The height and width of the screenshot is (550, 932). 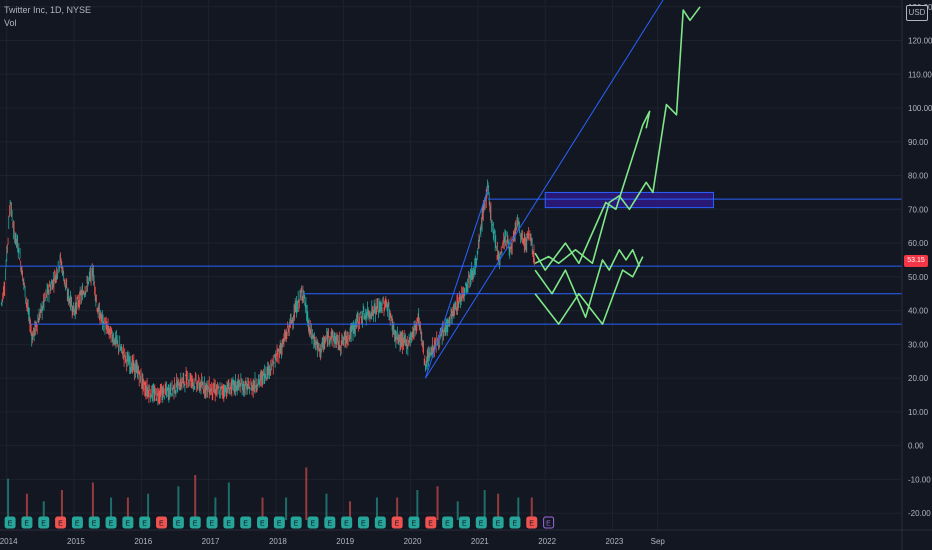 I want to click on y-tick-label: 90.00, so click(x=918, y=142).